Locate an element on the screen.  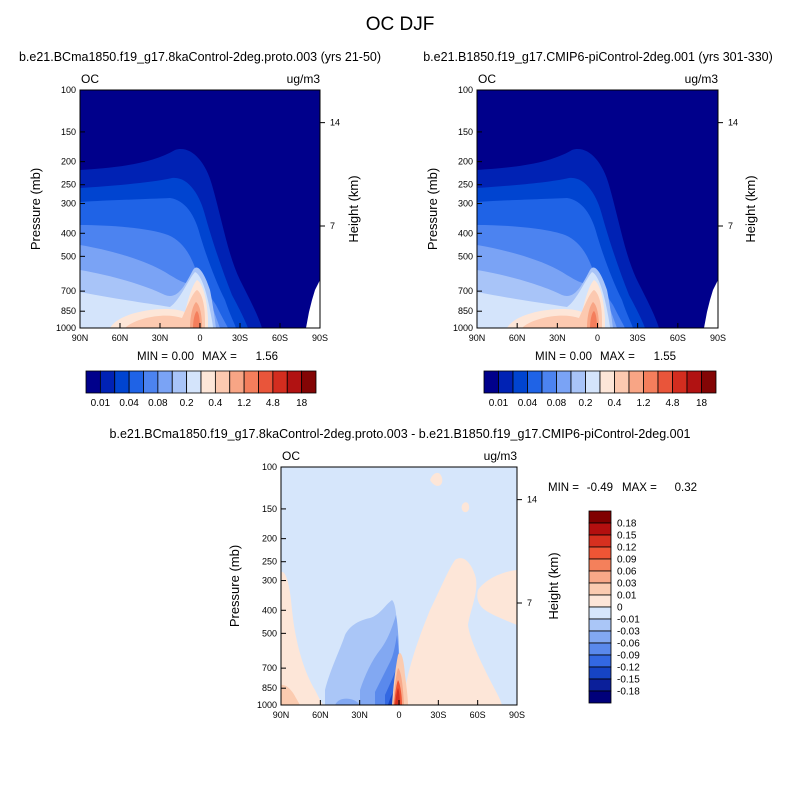
panel-right-min-value: 0.00 is located at coordinates (581, 357).